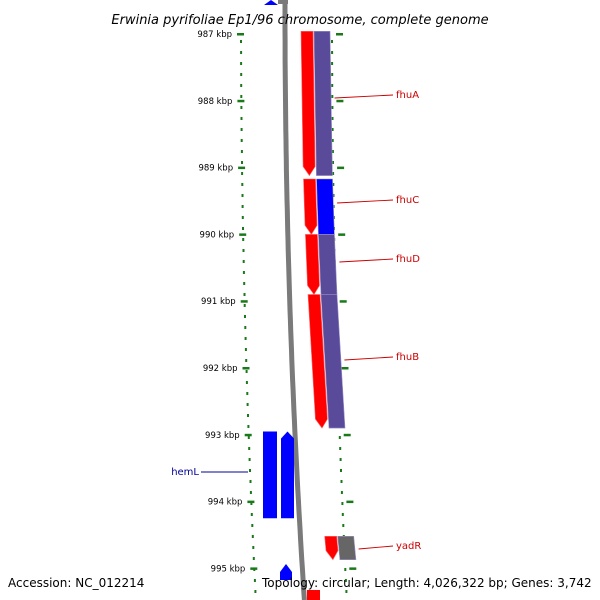 The width and height of the screenshot is (600, 600). I want to click on chromosome-line, so click(294, 300).